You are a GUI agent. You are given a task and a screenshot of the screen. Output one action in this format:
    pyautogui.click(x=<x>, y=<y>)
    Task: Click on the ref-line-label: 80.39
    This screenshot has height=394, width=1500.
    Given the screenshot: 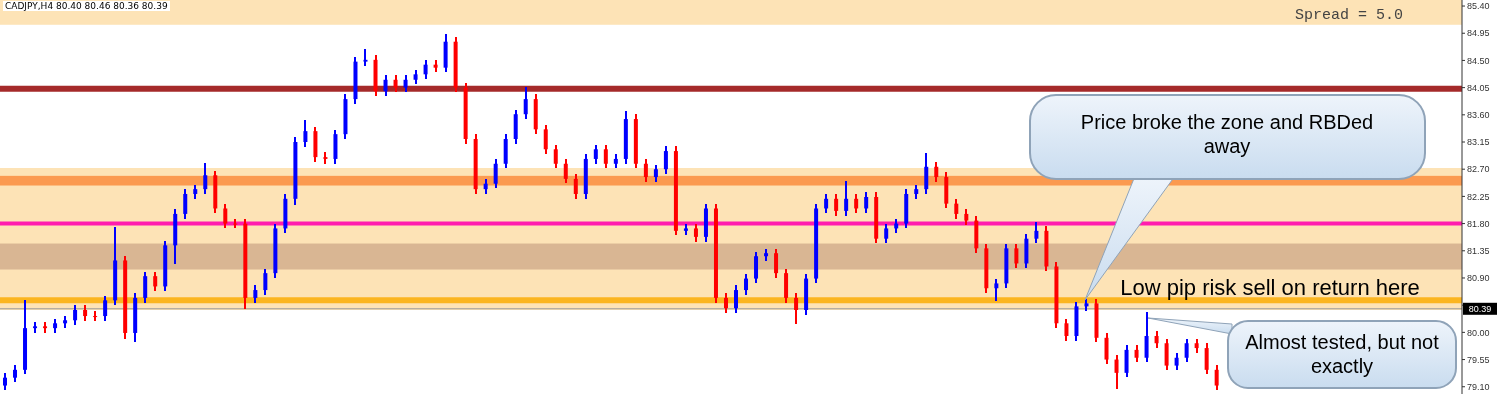 What is the action you would take?
    pyautogui.click(x=1480, y=309)
    